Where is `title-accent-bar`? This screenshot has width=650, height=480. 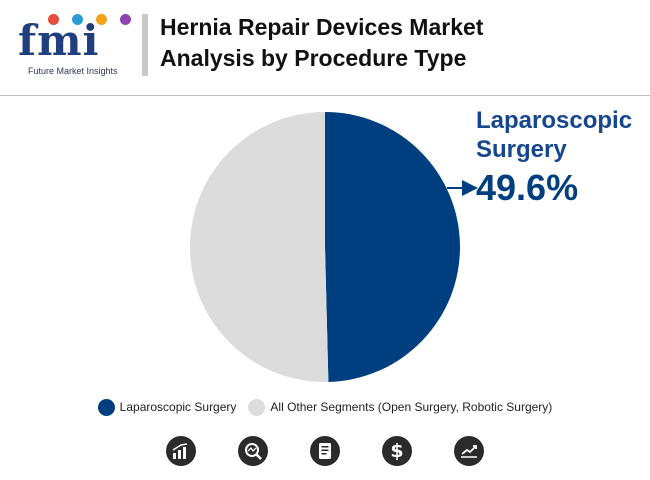
title-accent-bar is located at coordinates (145, 45).